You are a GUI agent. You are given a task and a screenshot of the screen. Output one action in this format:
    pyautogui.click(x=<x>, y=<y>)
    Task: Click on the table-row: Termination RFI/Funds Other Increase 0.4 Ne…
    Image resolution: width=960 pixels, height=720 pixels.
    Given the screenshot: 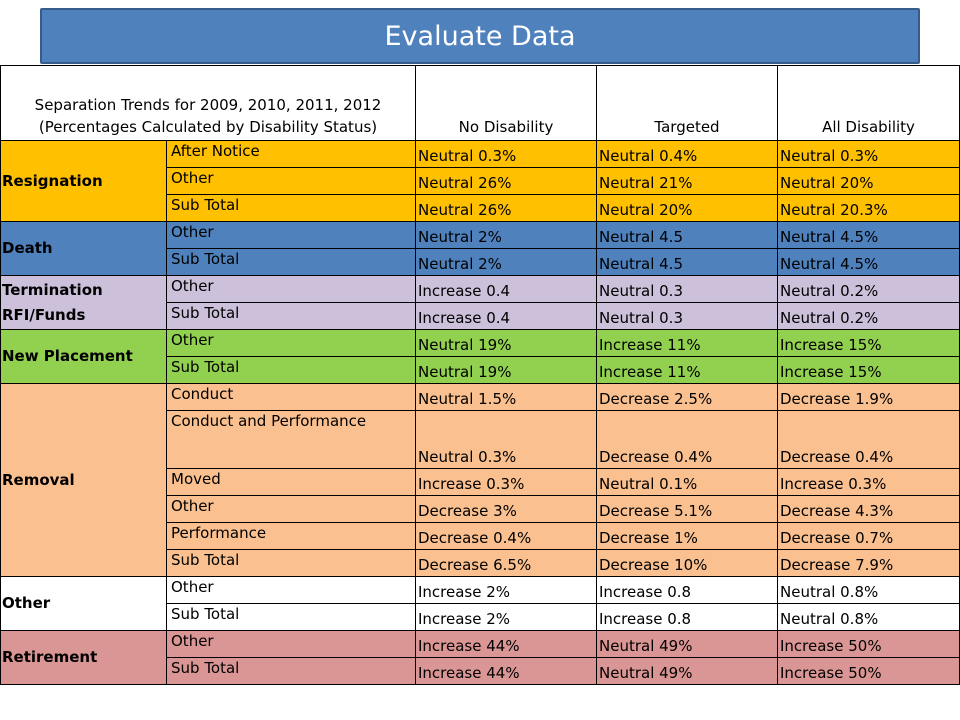 What is the action you would take?
    pyautogui.click(x=480, y=302)
    